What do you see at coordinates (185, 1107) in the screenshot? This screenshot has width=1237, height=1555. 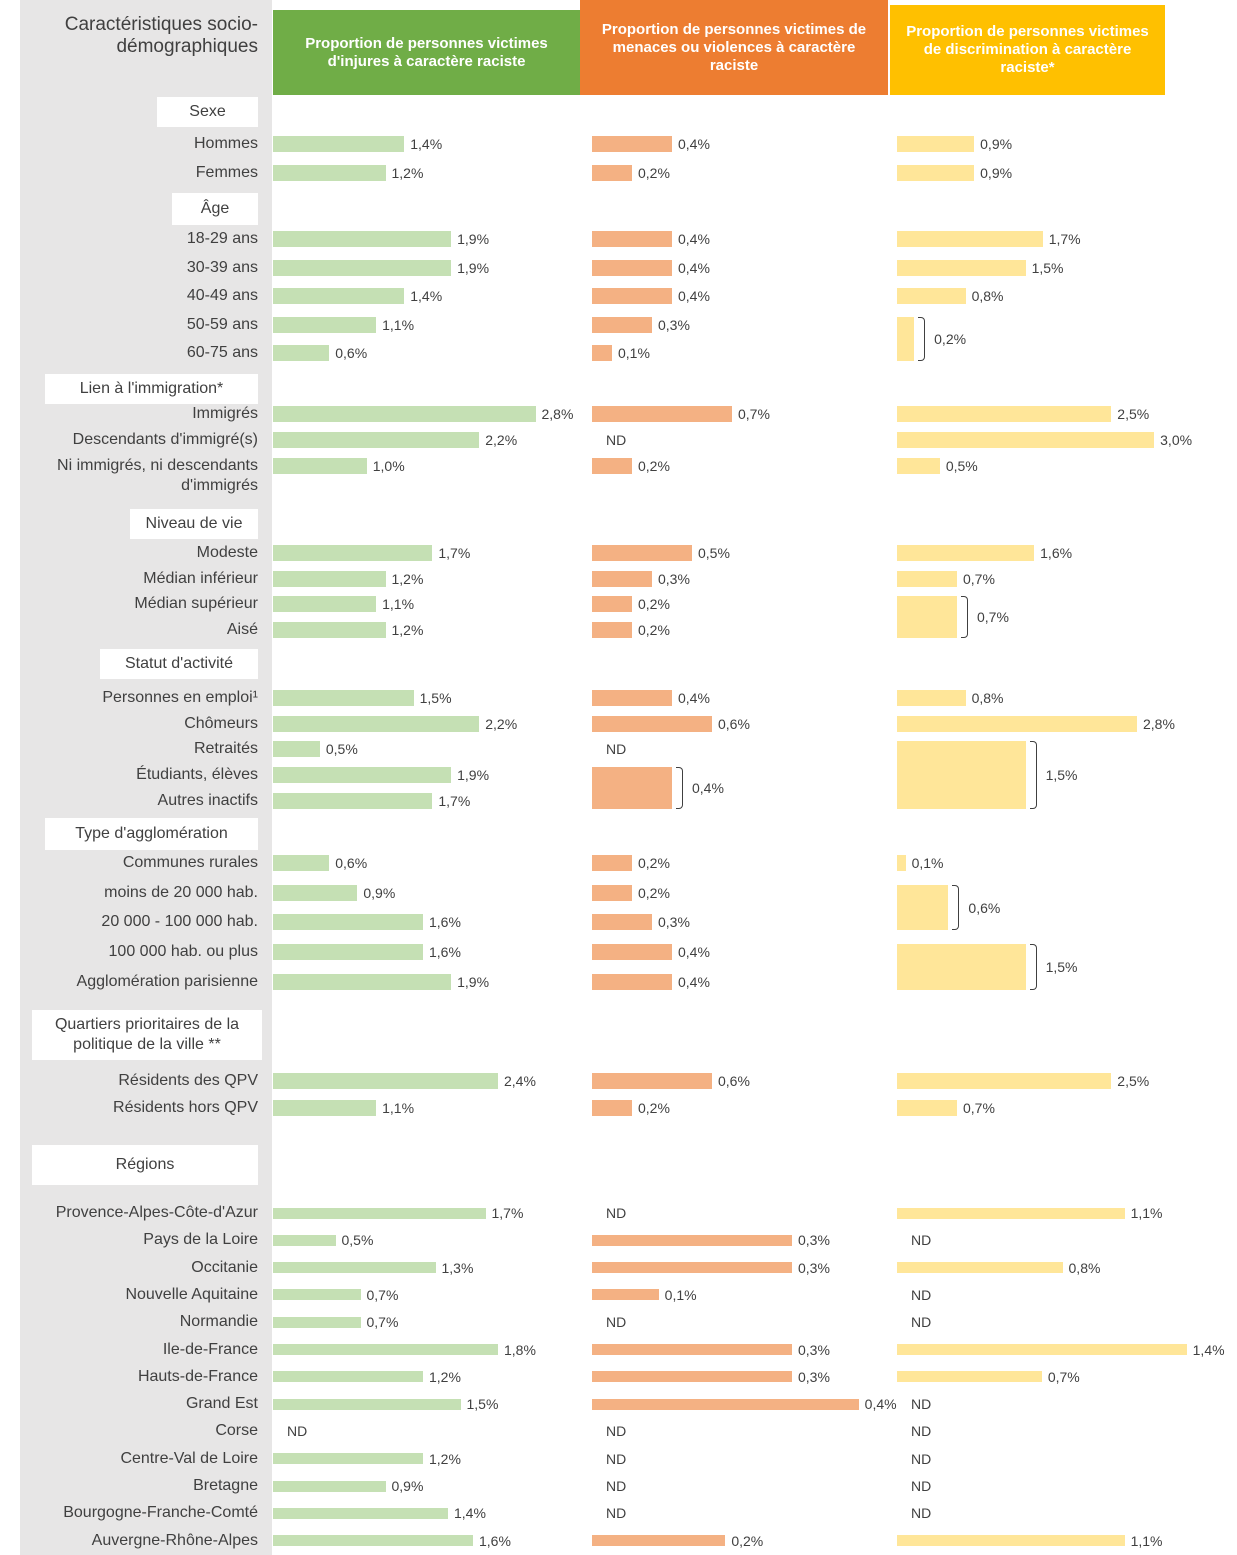 I see `category-label: Résidents hors QPV` at bounding box center [185, 1107].